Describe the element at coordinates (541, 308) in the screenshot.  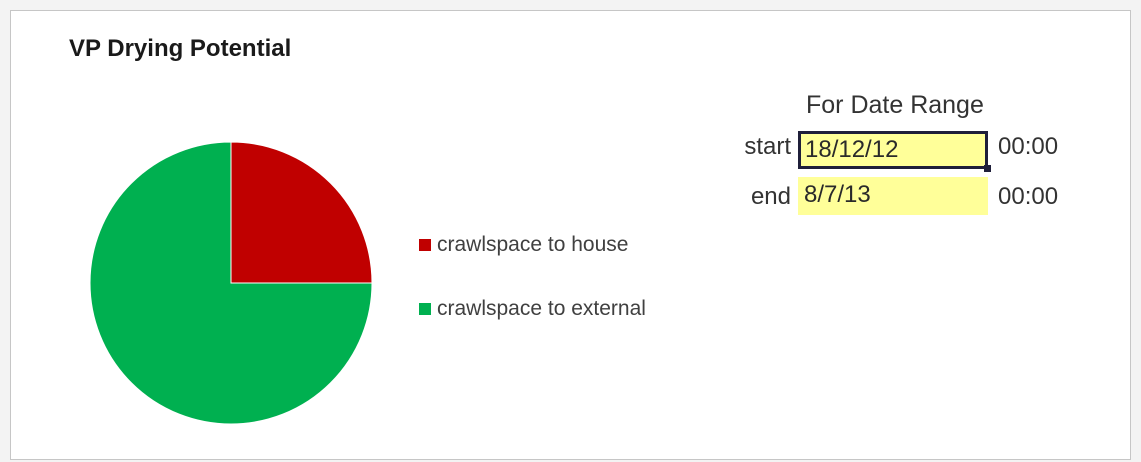
I see `legend-label-external: crawlspace to external` at that location.